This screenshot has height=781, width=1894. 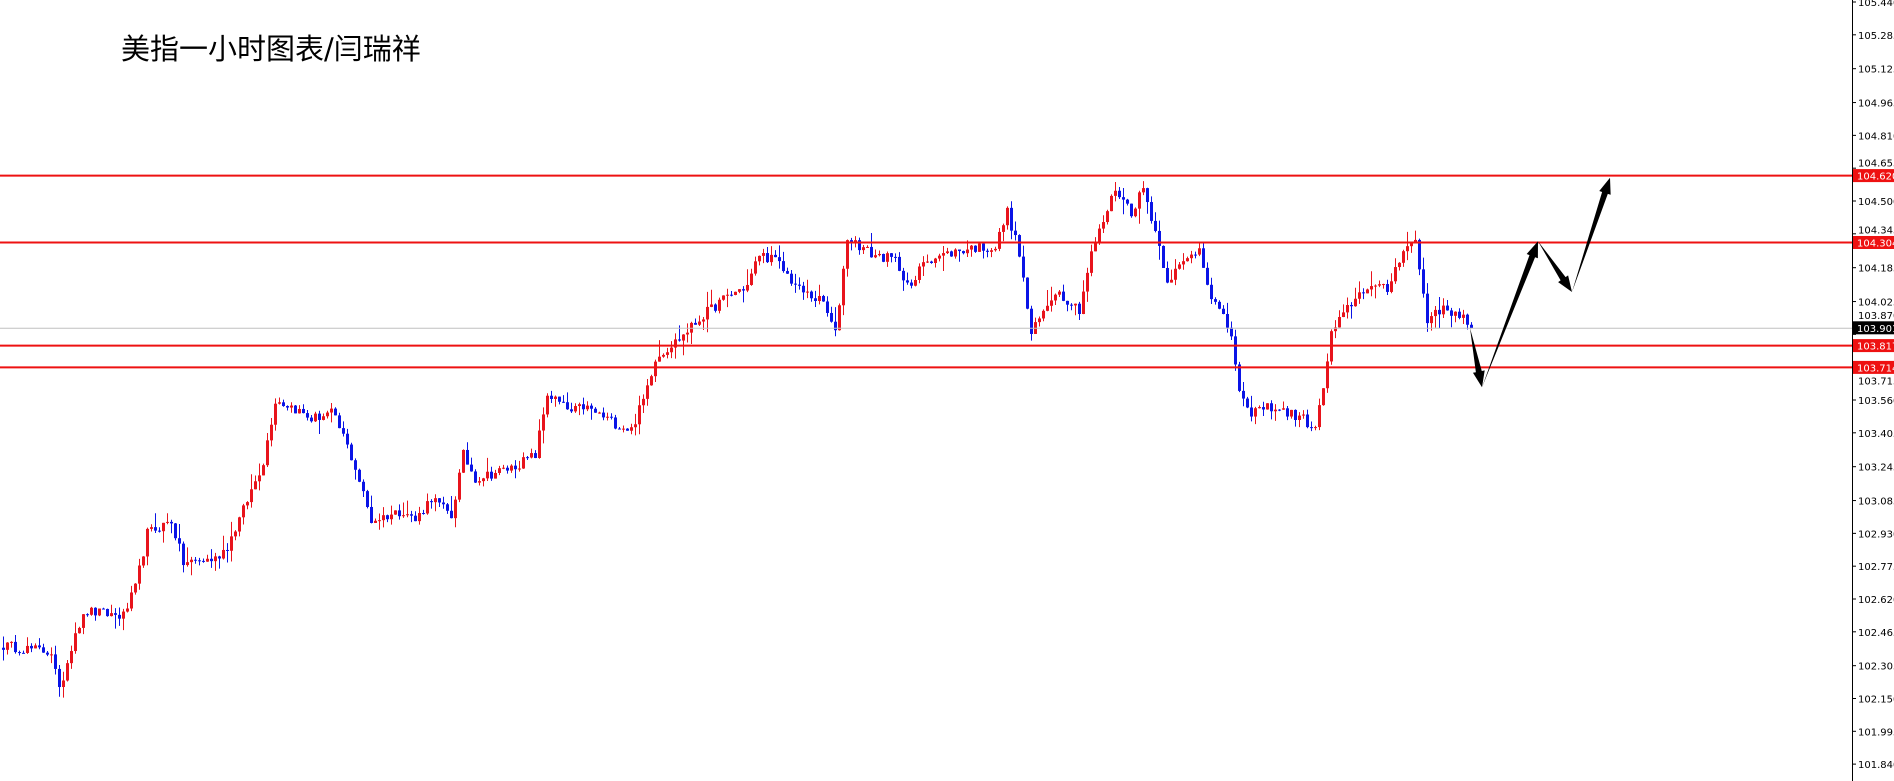 What do you see at coordinates (1591, 235) in the screenshot?
I see `projection-arrow` at bounding box center [1591, 235].